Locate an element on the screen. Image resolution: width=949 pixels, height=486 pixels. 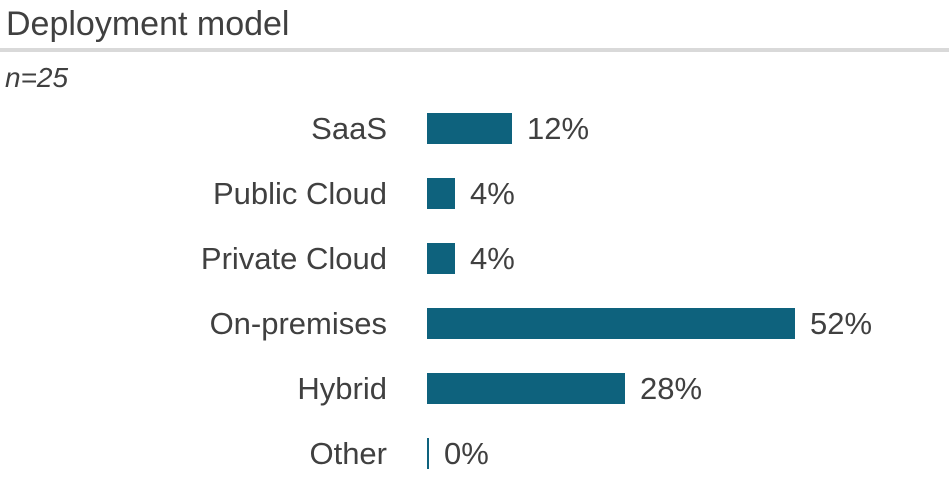
chart-title: Deployment model is located at coordinates (148, 24).